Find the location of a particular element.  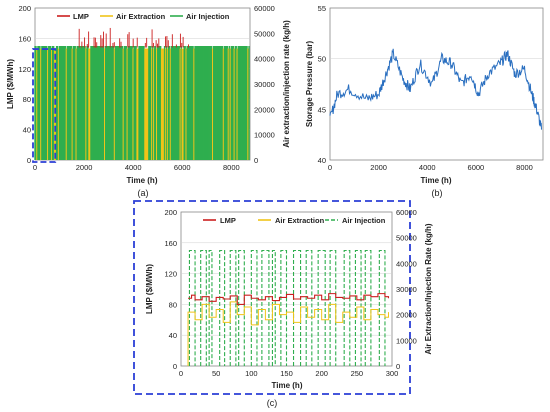

panel-c-y2-axis-label: Air Extraction/Injection Rate (kg/h) is located at coordinates (428, 288).